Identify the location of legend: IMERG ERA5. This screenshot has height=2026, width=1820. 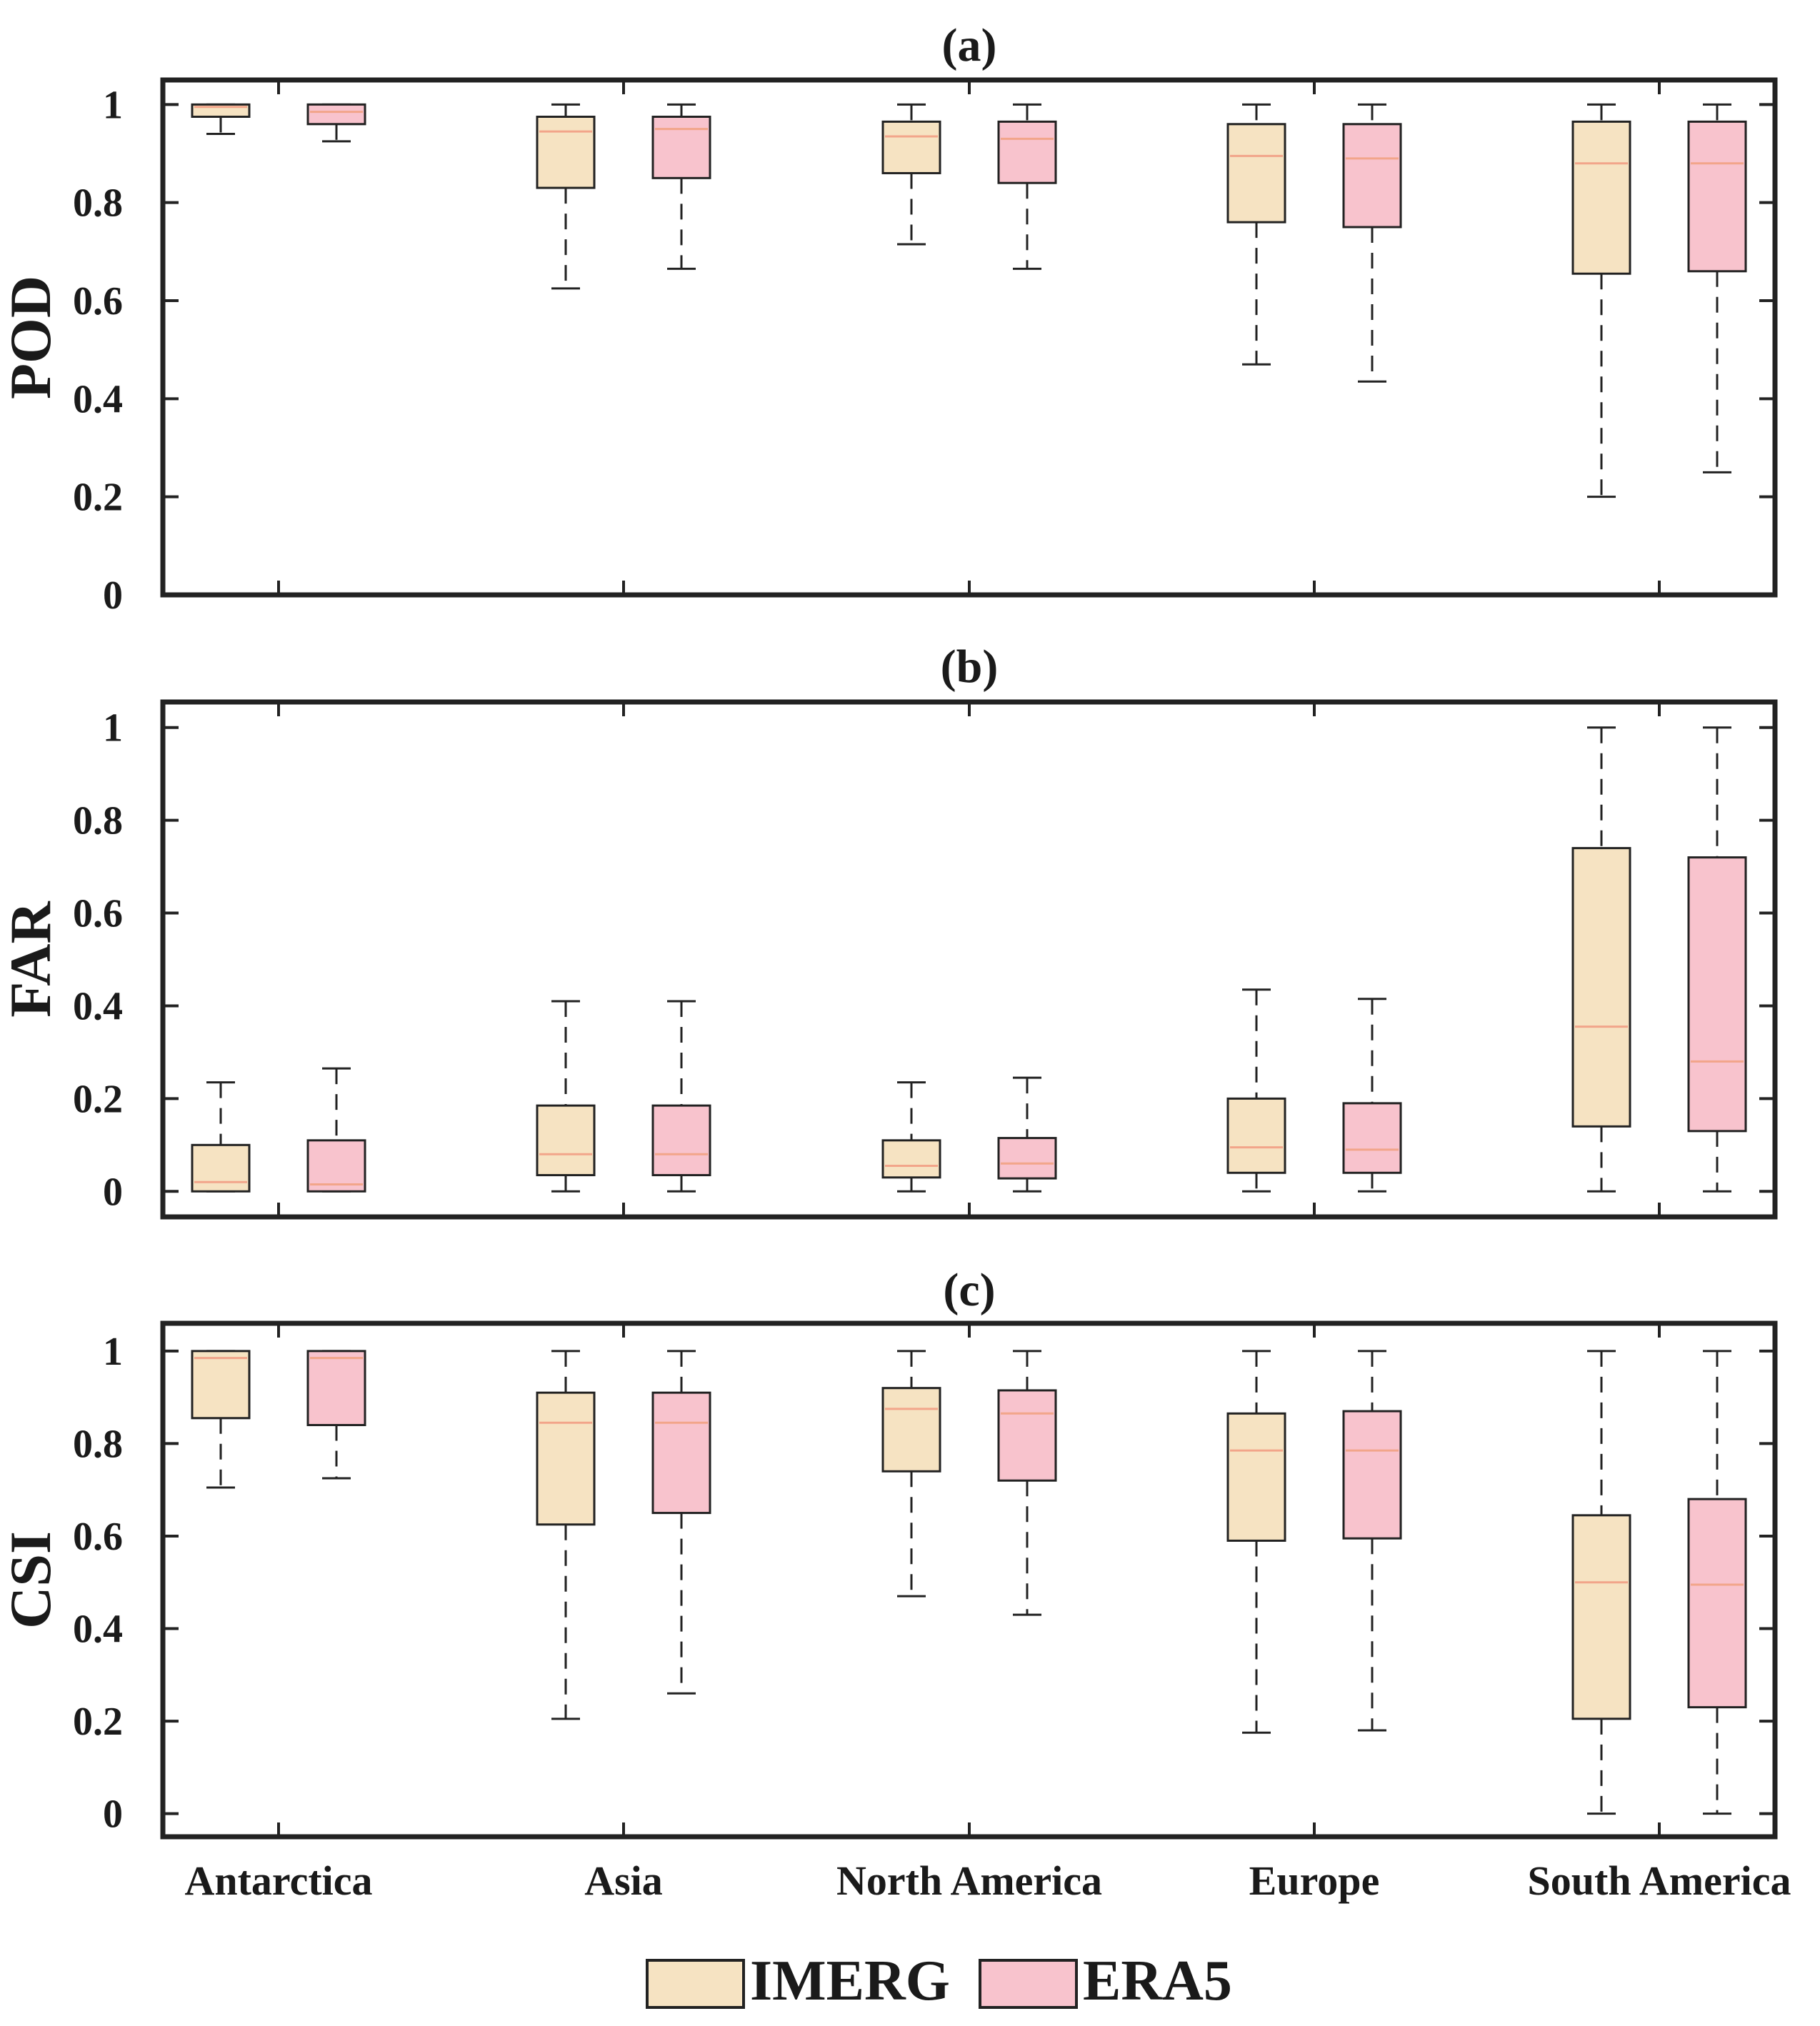
(939, 1981).